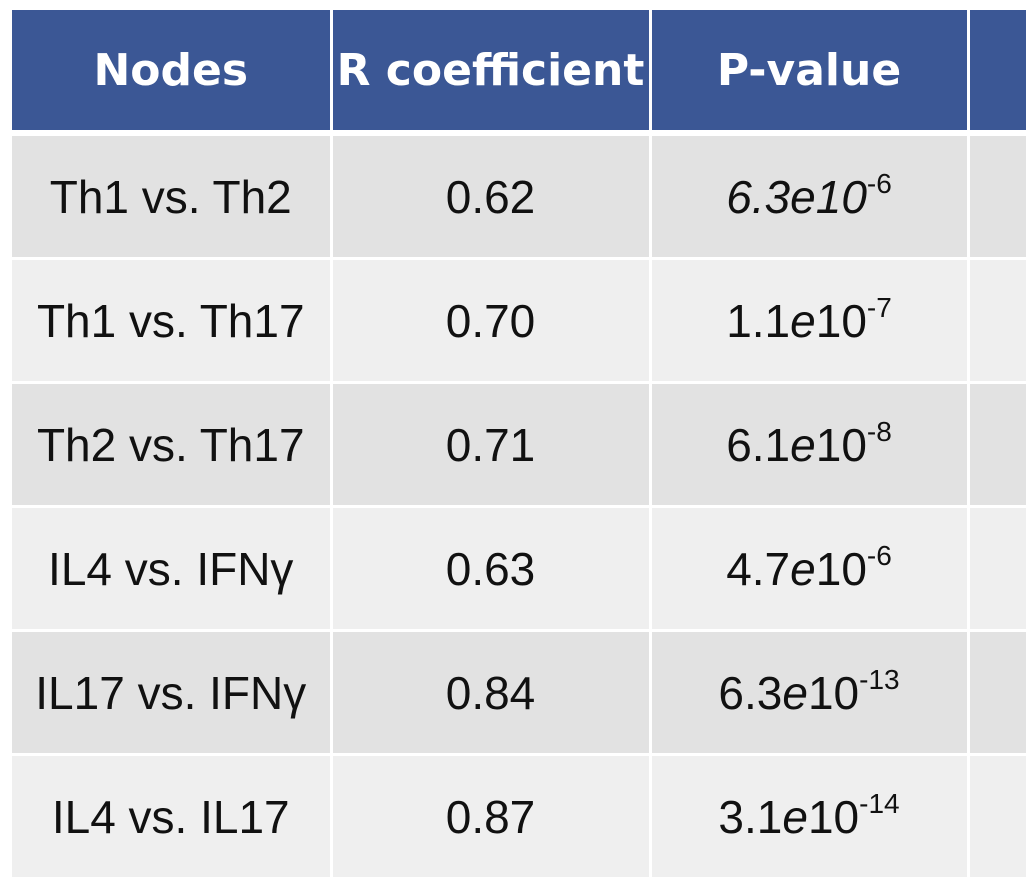 Image resolution: width=1026 pixels, height=894 pixels. I want to click on cell-r: 0.62, so click(491, 196).